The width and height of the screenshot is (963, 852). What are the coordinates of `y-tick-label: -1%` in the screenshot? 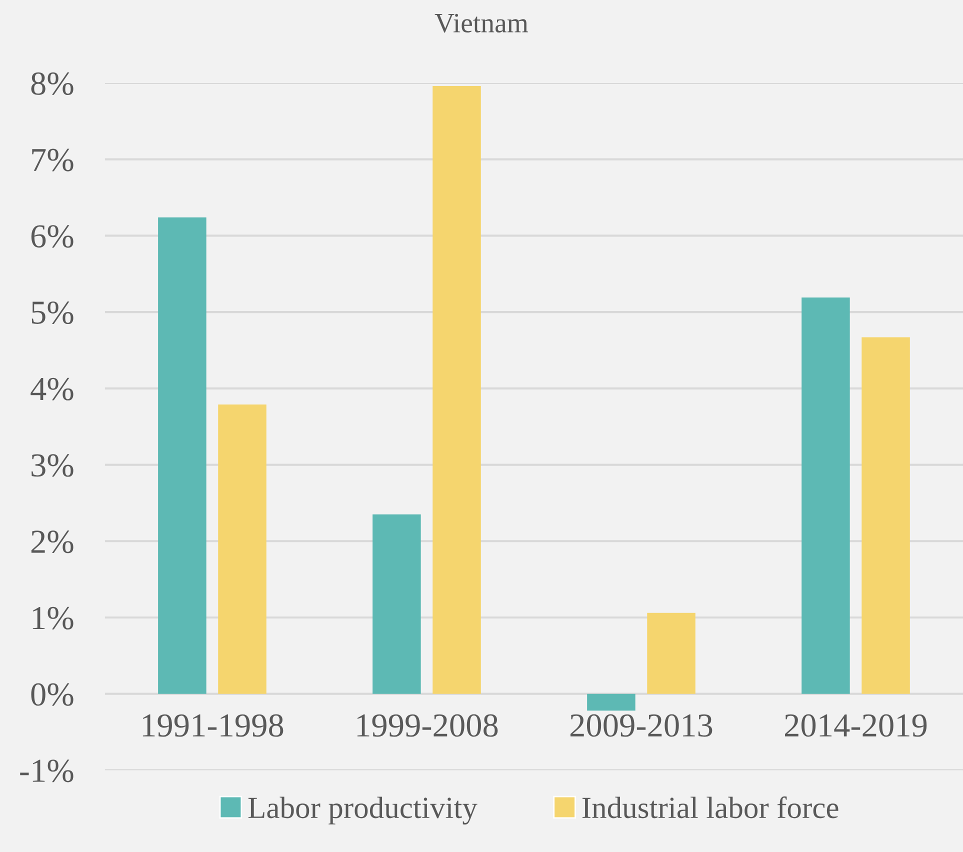 It's located at (47, 771).